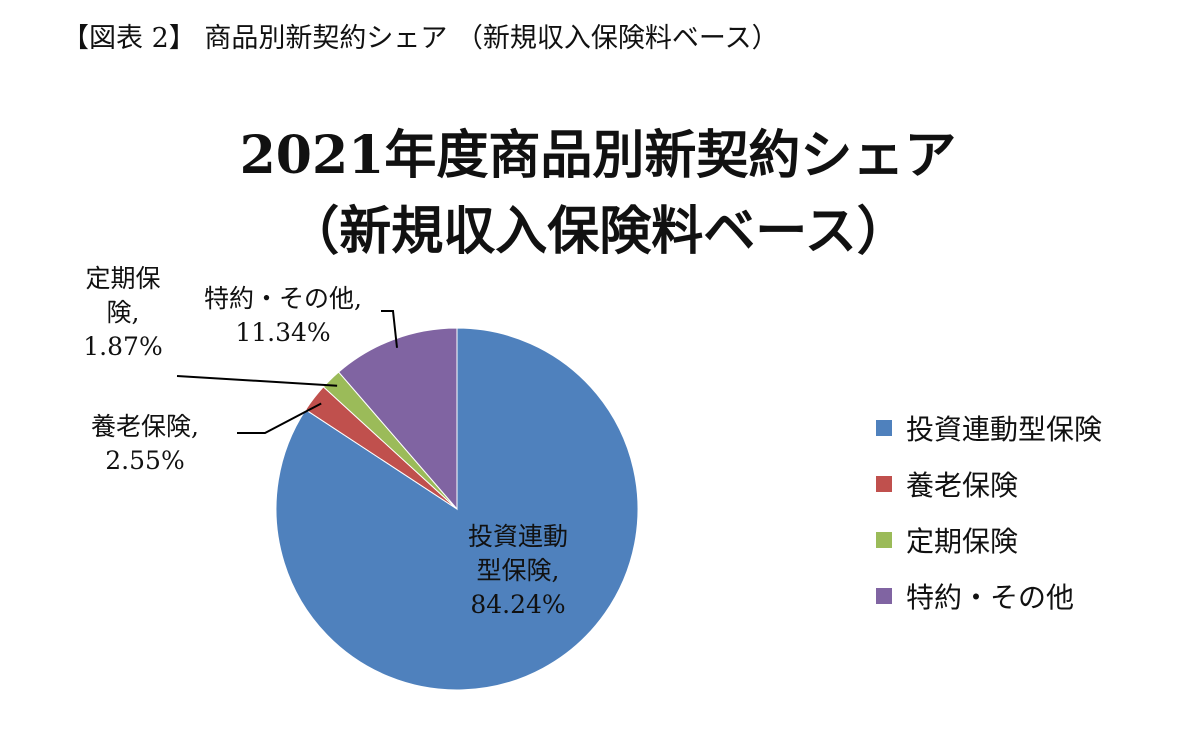 This screenshot has width=1196, height=734. I want to click on data-label-line: 養老保険,, so click(145, 426).